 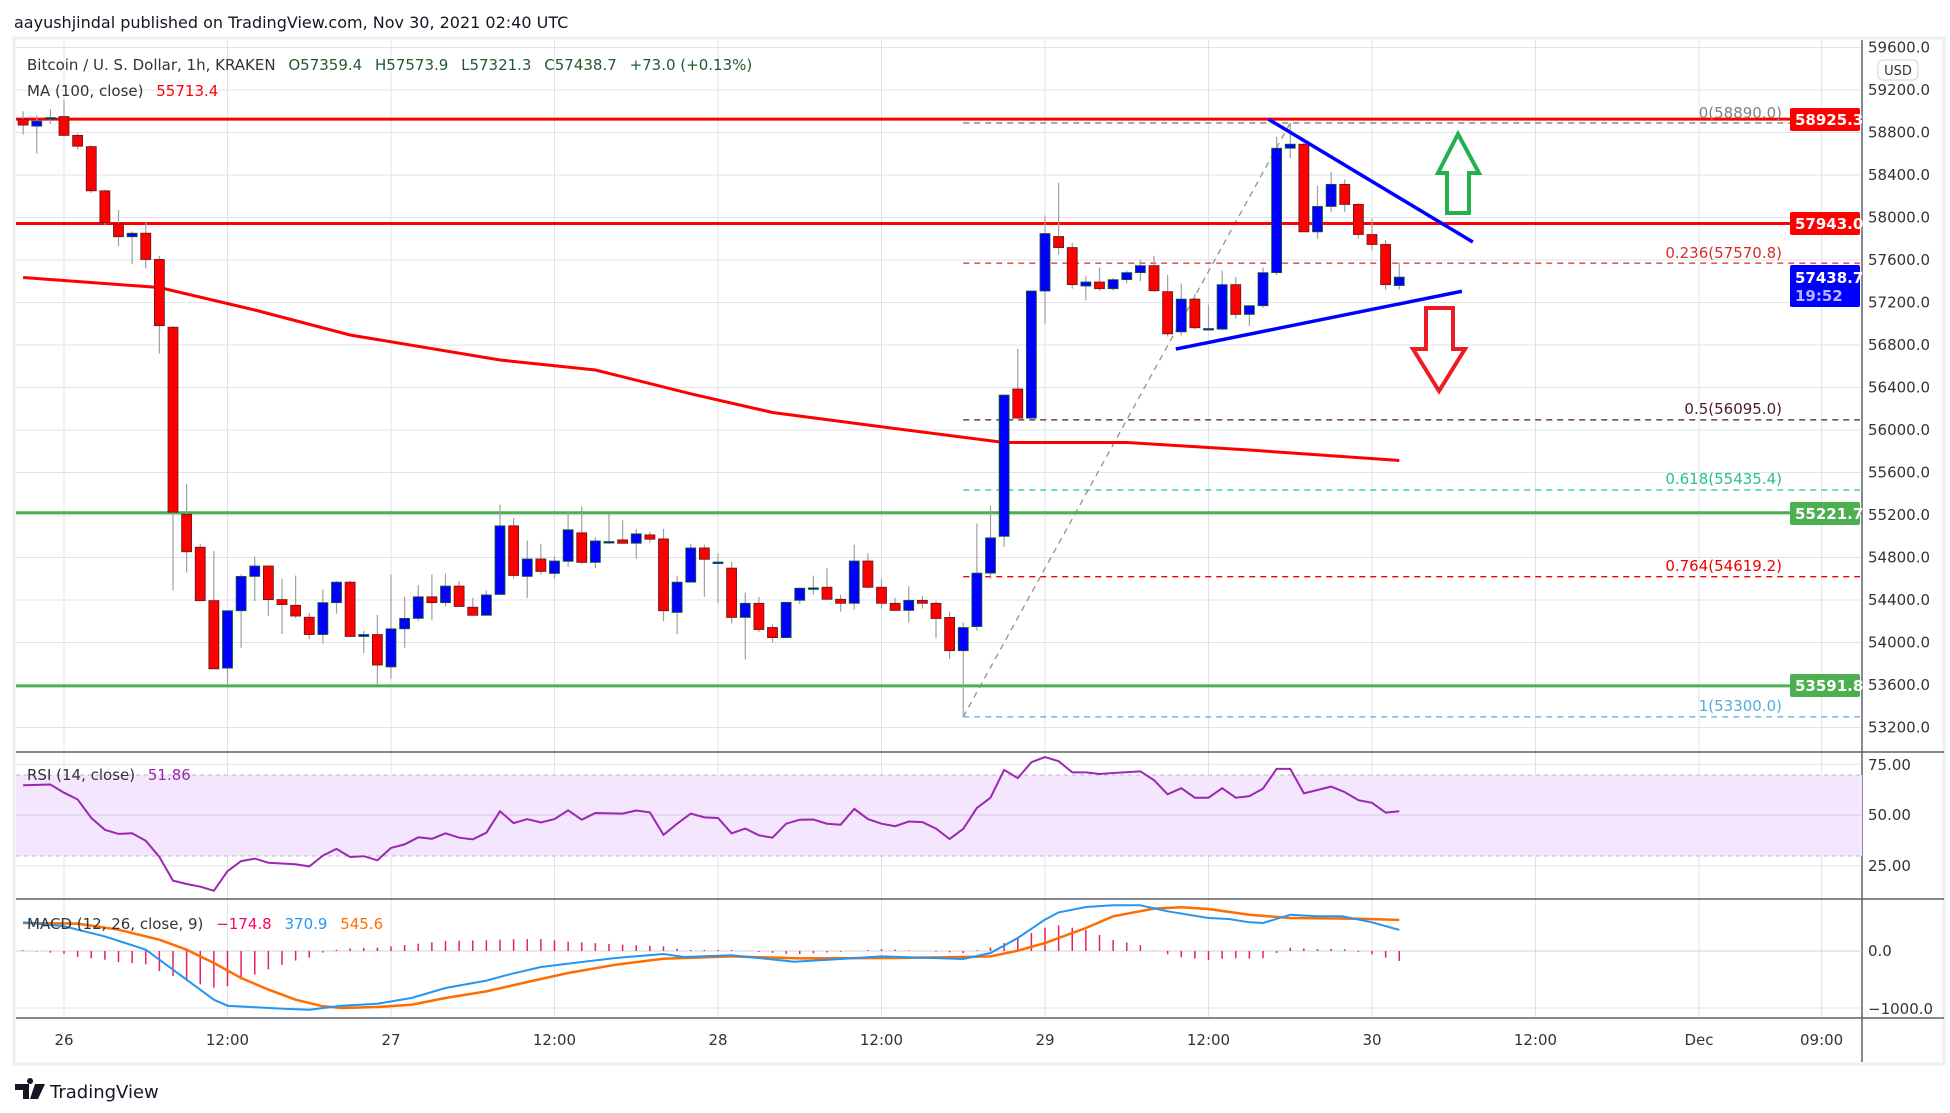 What do you see at coordinates (1819, 296) in the screenshot?
I see `bar-countdown: 19:52` at bounding box center [1819, 296].